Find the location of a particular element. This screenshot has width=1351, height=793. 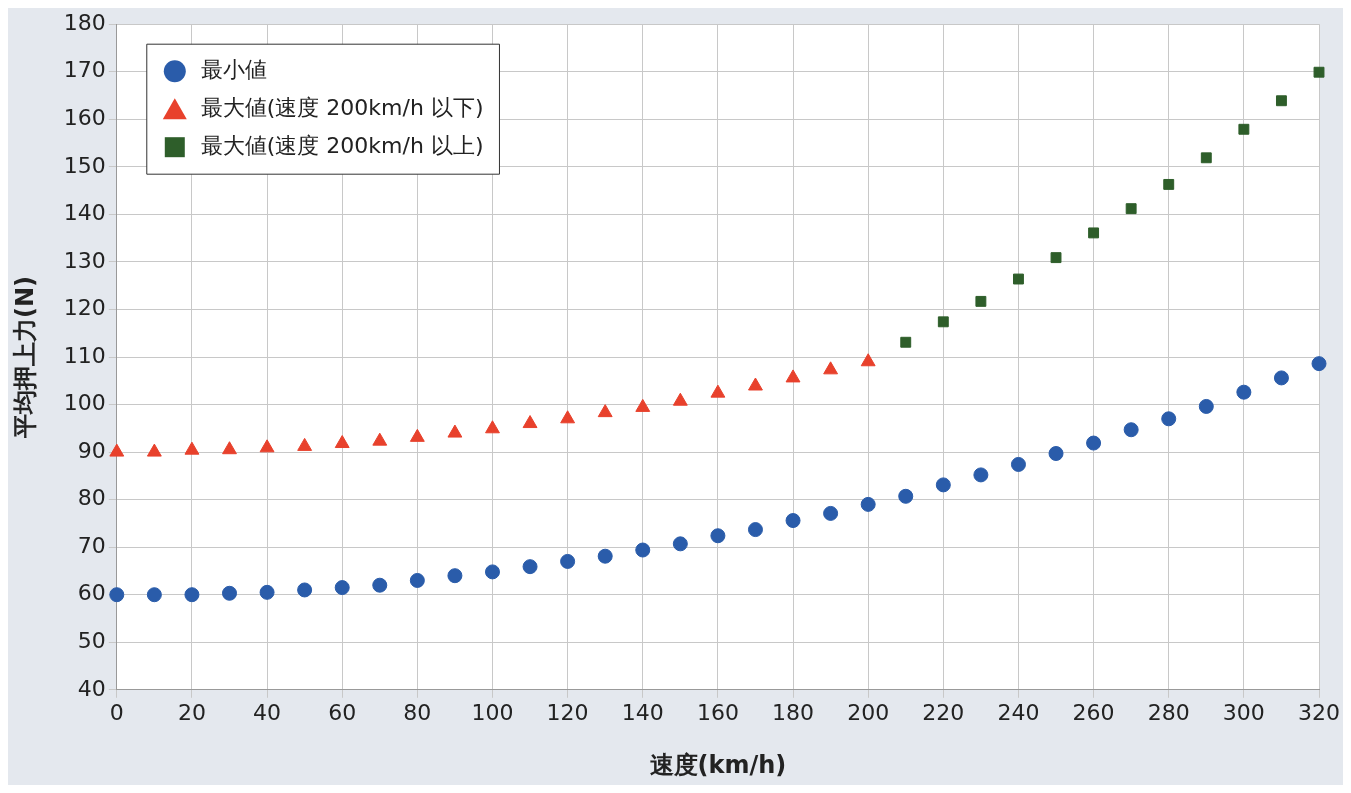

y-tick-label: 160 is located at coordinates (84, 117).